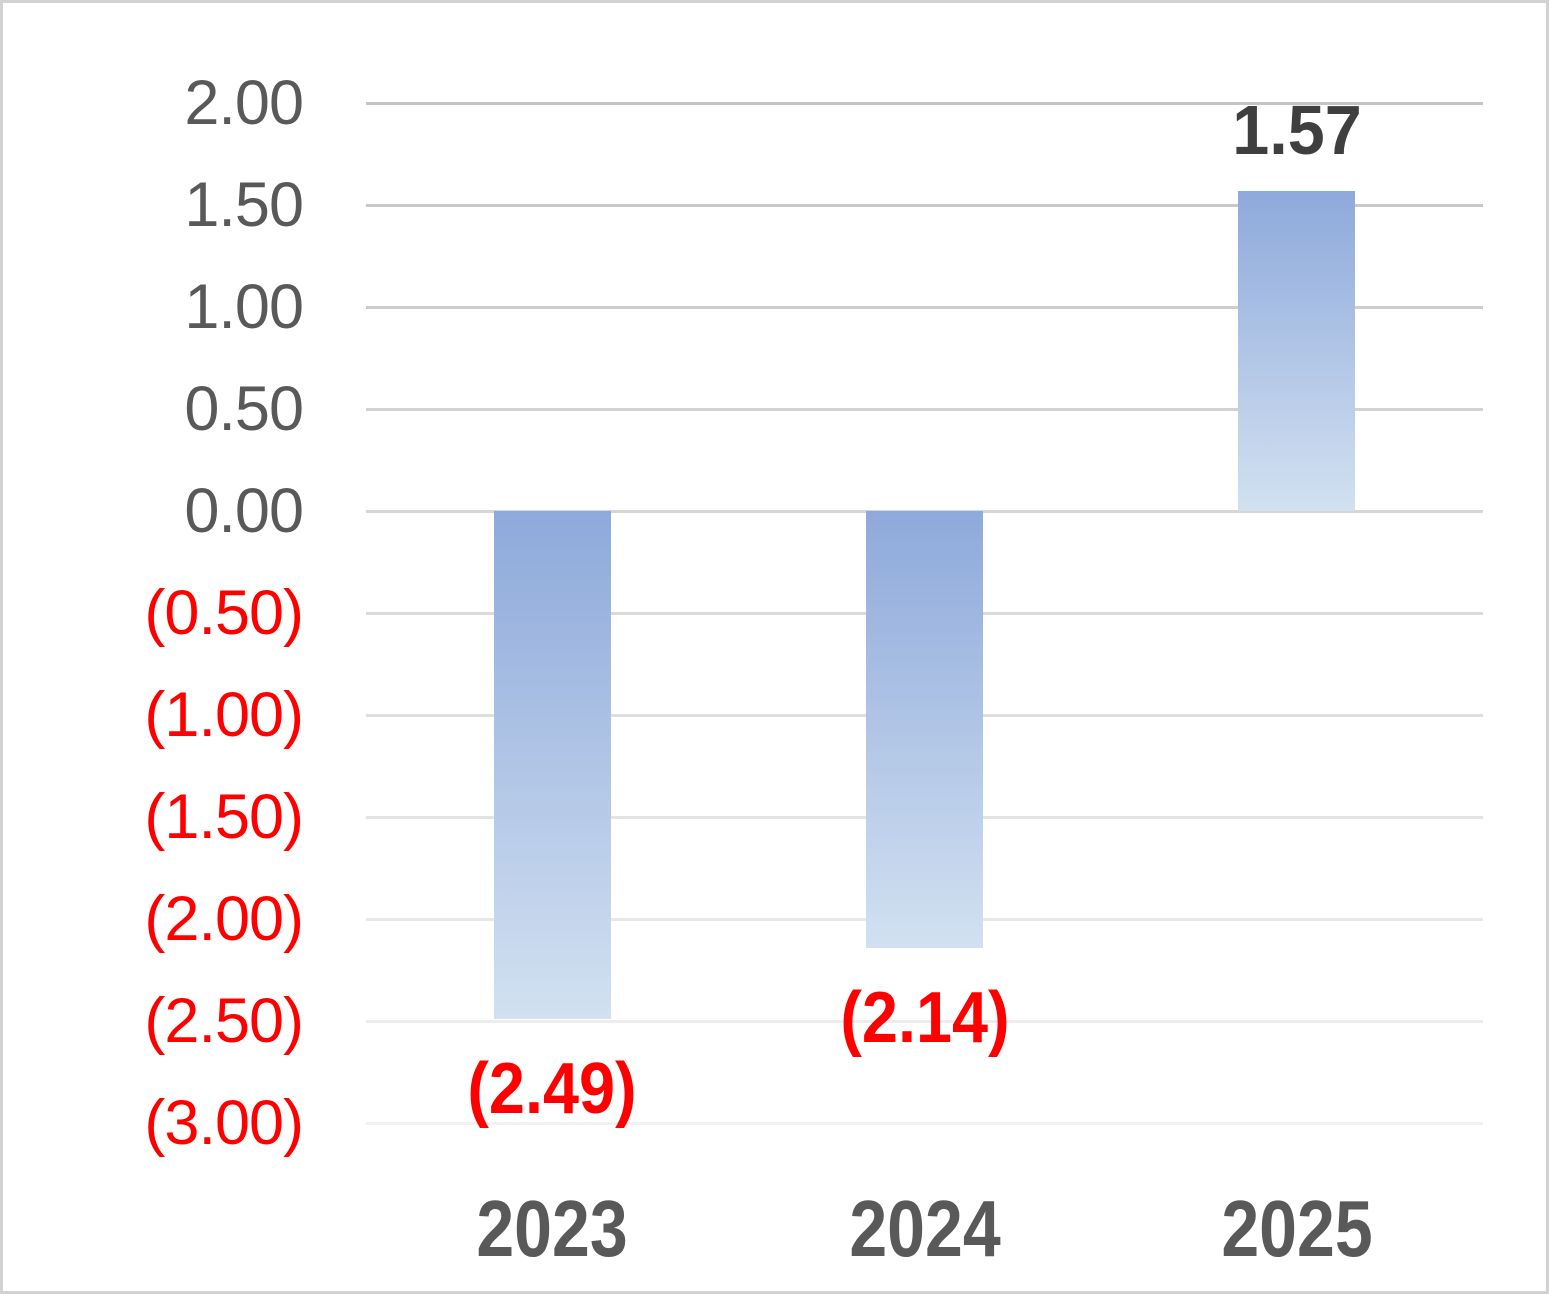 This screenshot has height=1294, width=1549. Describe the element at coordinates (924, 1228) in the screenshot. I see `x-category-label-2024: 2024` at that location.